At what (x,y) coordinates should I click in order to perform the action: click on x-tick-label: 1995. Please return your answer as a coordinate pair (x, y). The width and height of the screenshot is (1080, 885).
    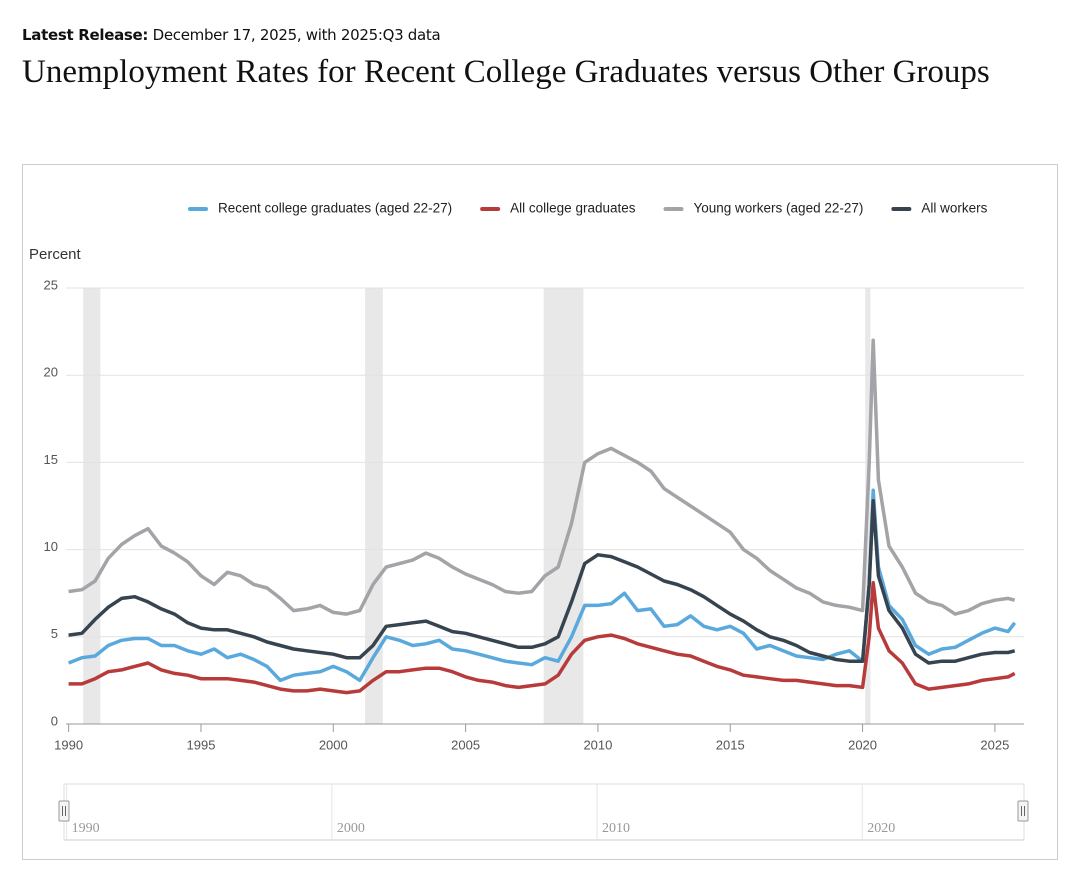
    Looking at the image, I should click on (201, 744).